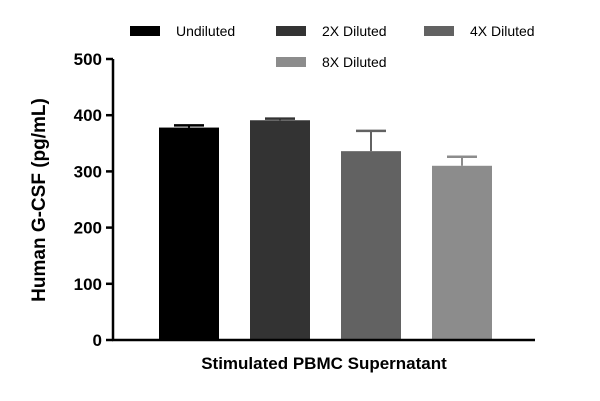  I want to click on x-axis-label: Stimulated PBMC Supernatant, so click(324, 363).